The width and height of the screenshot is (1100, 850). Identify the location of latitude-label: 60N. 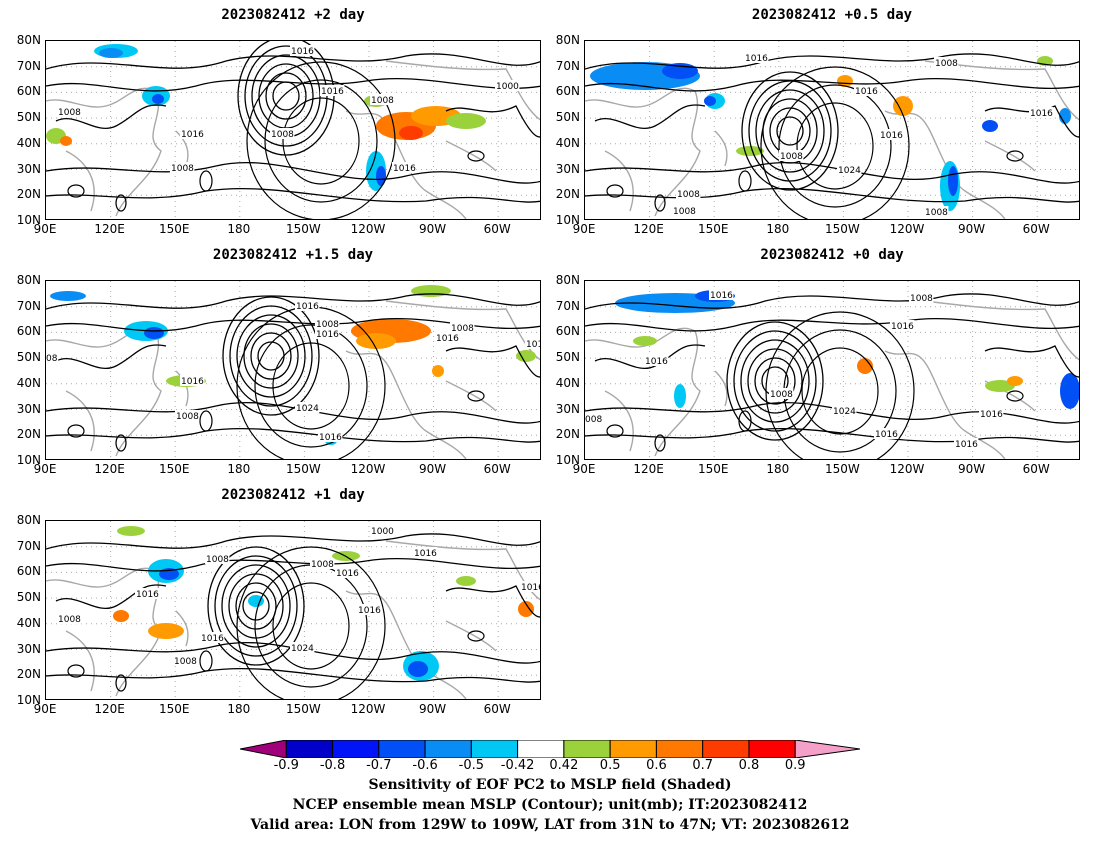
(28, 571).